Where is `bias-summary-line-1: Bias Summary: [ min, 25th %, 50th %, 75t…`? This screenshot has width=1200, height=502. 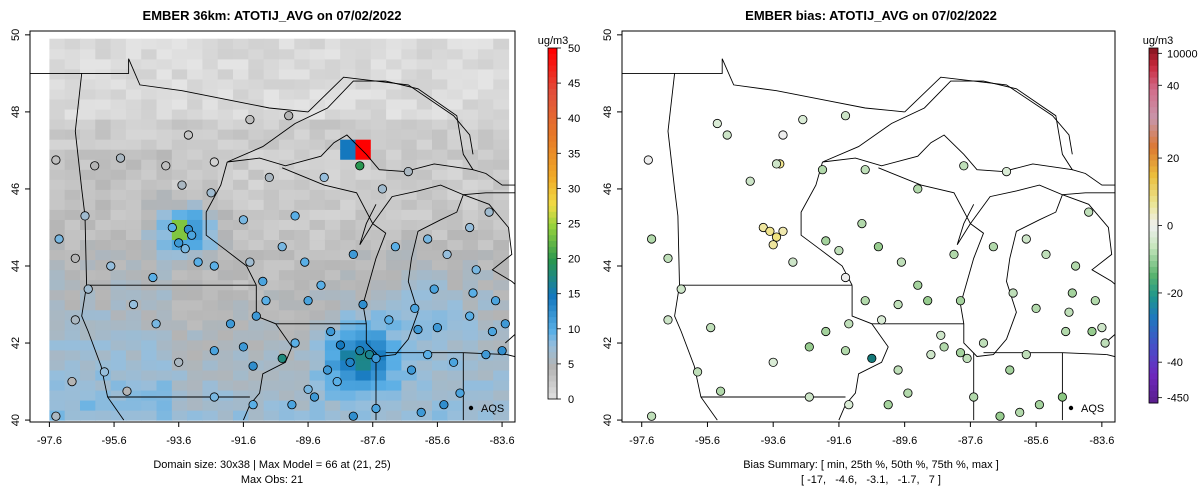
bias-summary-line-1: Bias Summary: [ min, 25th %, 50th %, 75t… is located at coordinates (871, 465).